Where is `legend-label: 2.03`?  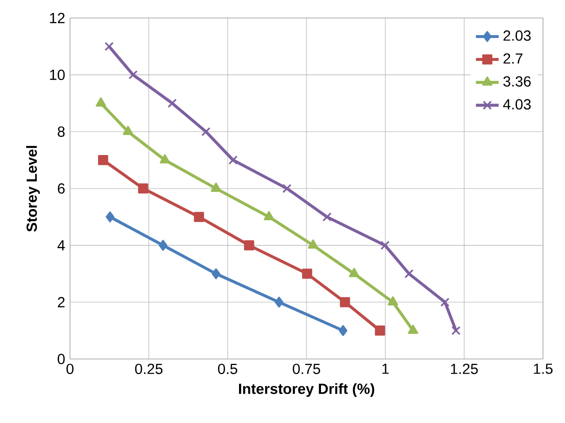 legend-label: 2.03 is located at coordinates (517, 35).